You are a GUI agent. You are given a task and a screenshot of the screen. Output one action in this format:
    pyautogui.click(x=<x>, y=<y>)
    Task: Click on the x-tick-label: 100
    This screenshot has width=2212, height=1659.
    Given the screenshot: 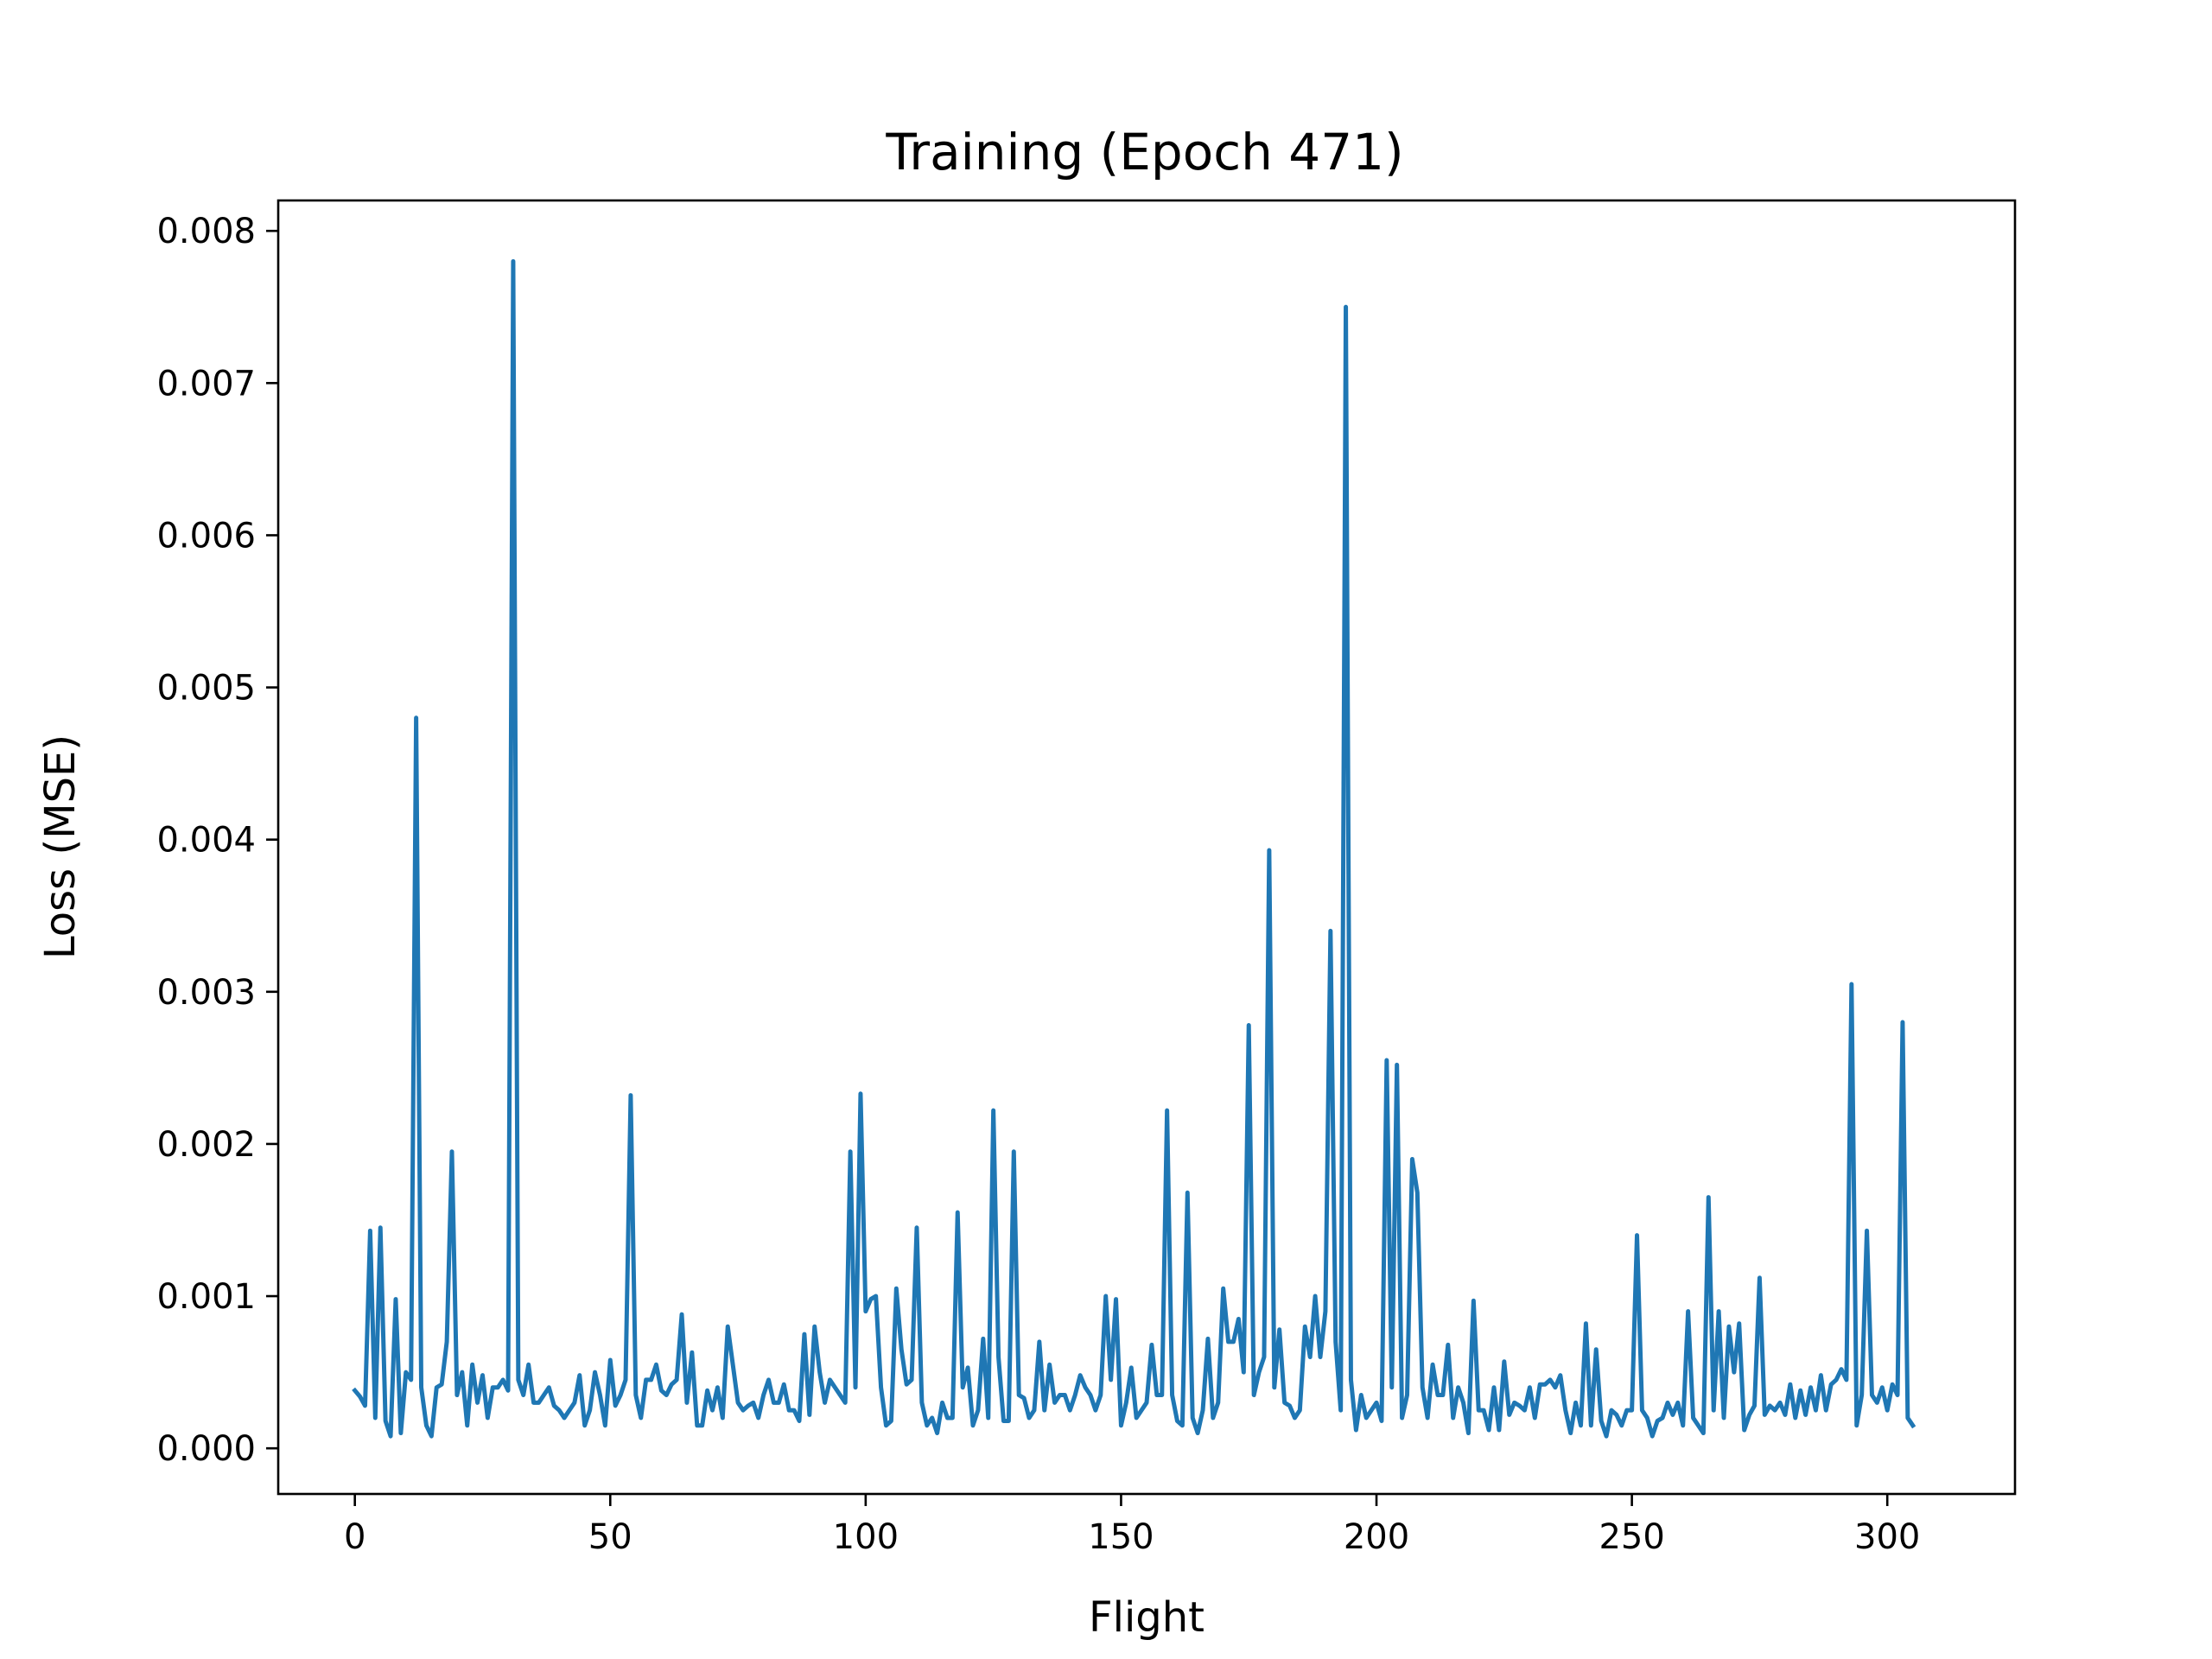 What is the action you would take?
    pyautogui.click(x=866, y=1537)
    